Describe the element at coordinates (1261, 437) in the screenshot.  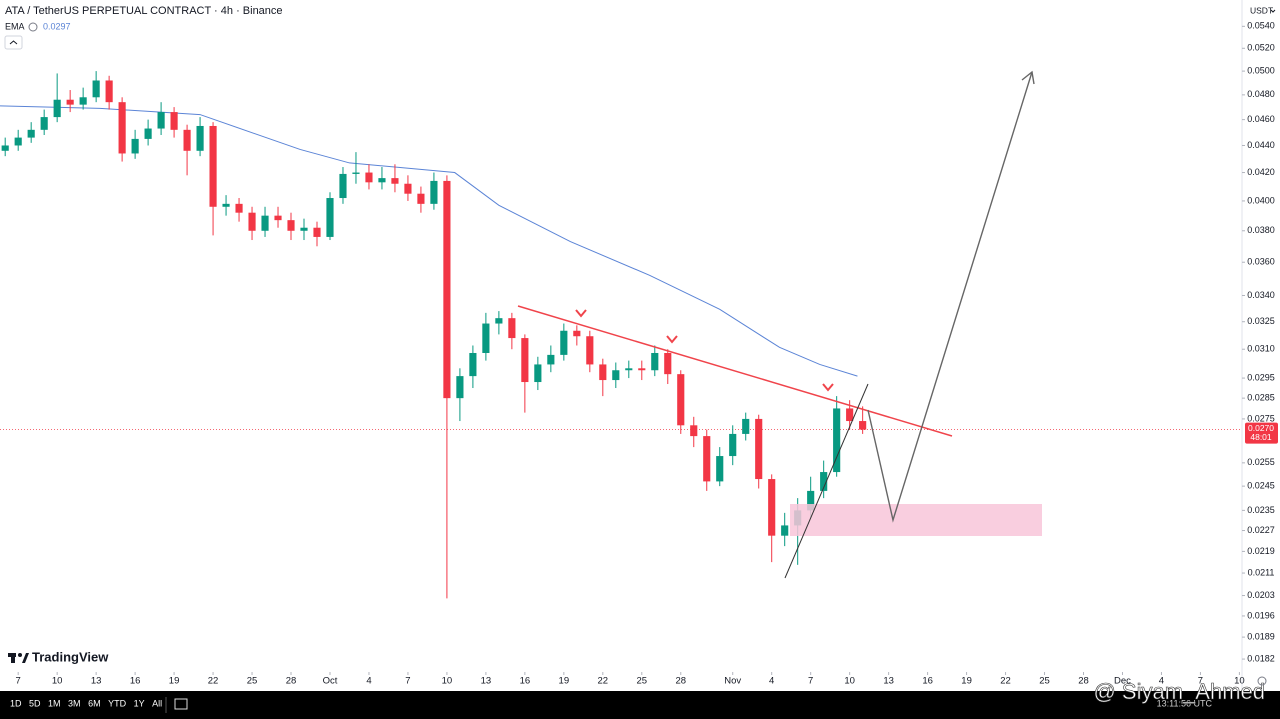
I see `countdown: 48:01` at that location.